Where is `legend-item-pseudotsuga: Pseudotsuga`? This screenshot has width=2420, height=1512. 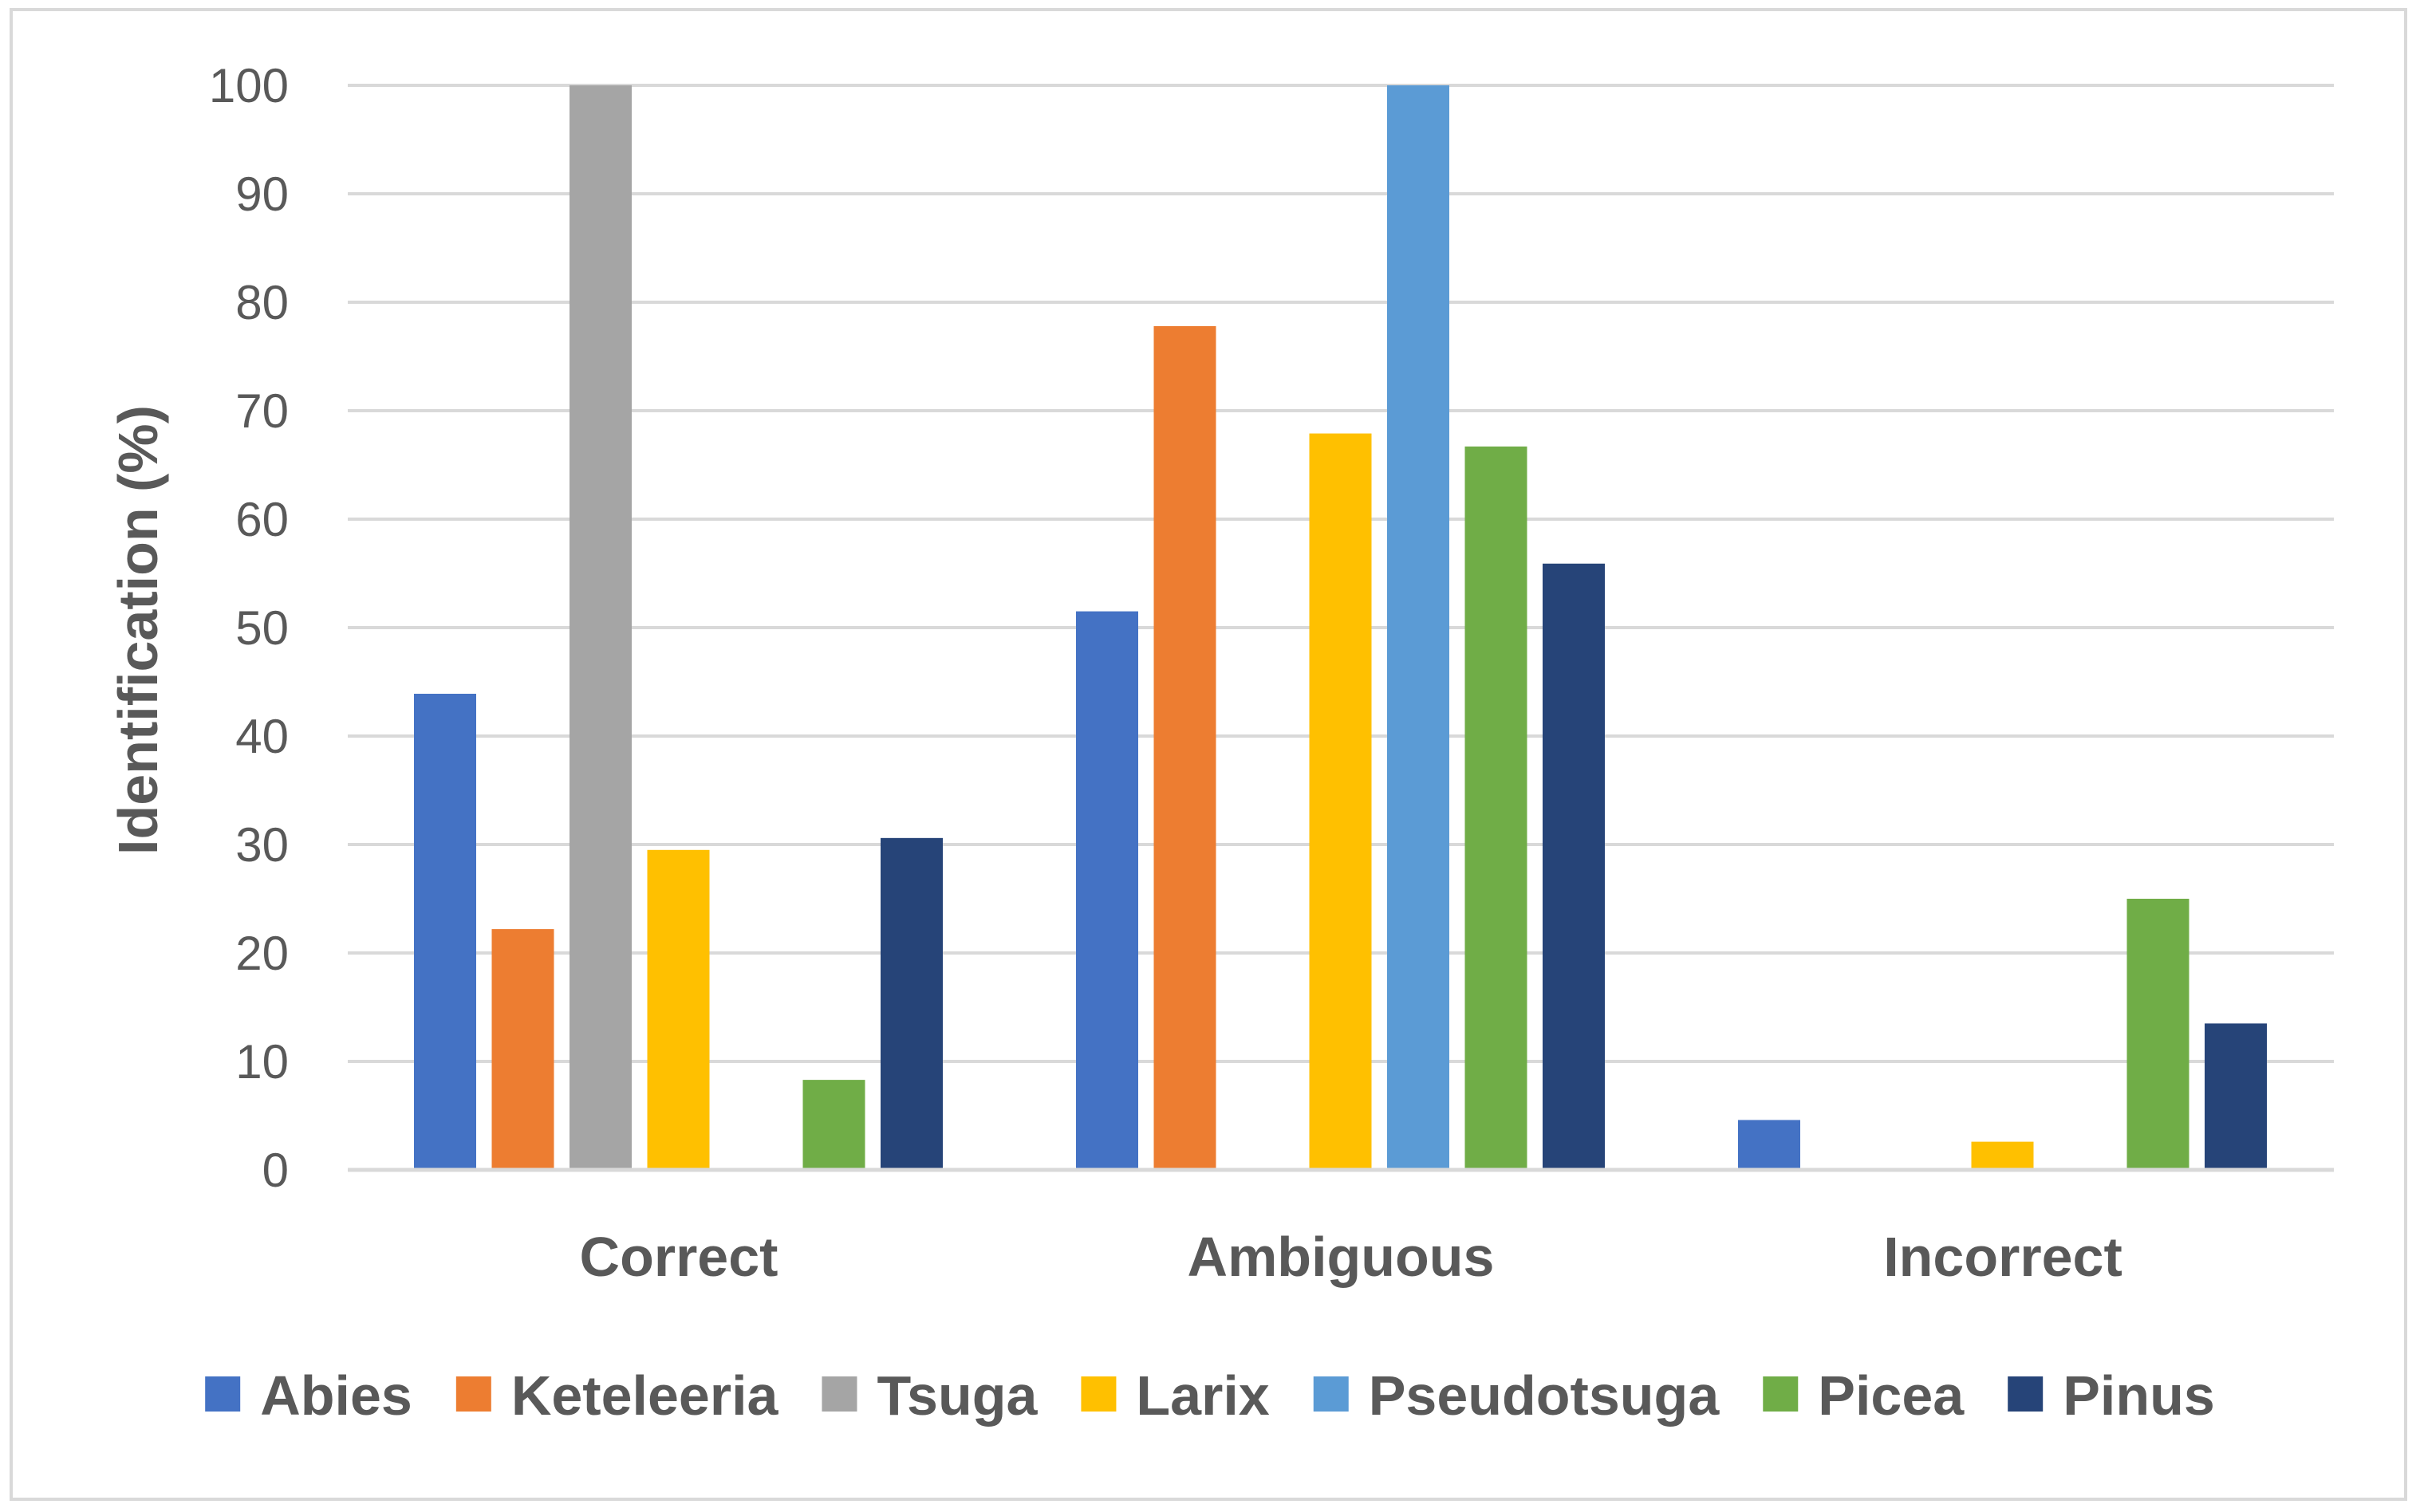
legend-item-pseudotsuga: Pseudotsuga is located at coordinates (1517, 1395).